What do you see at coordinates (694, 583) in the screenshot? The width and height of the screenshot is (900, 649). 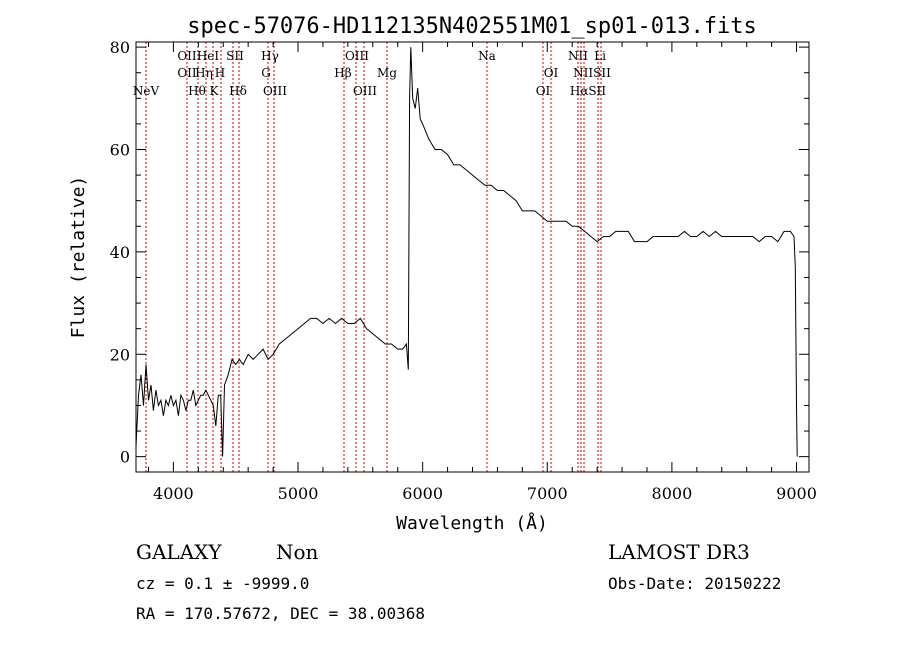 I see `obs-date: Obs-Date: 20150222` at bounding box center [694, 583].